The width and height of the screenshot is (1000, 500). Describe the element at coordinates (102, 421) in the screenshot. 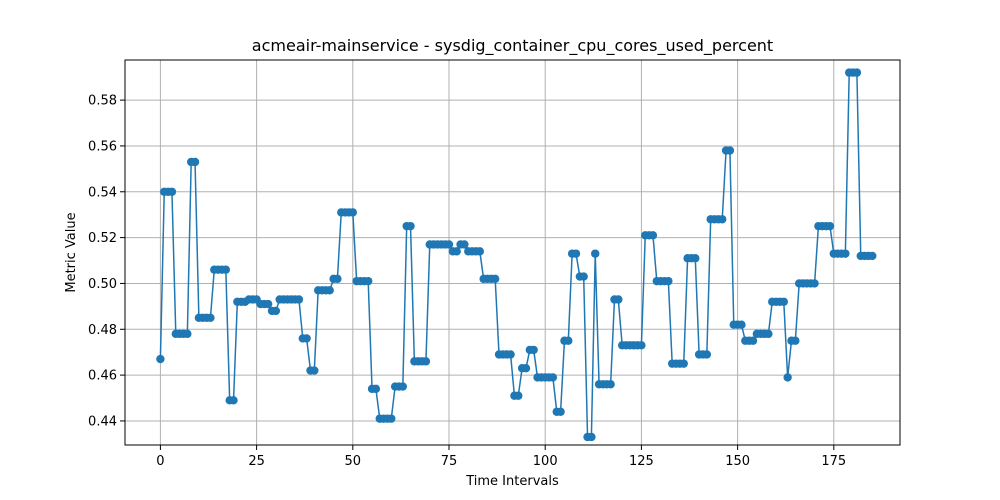

I see `y-tick-label: 0.44` at that location.